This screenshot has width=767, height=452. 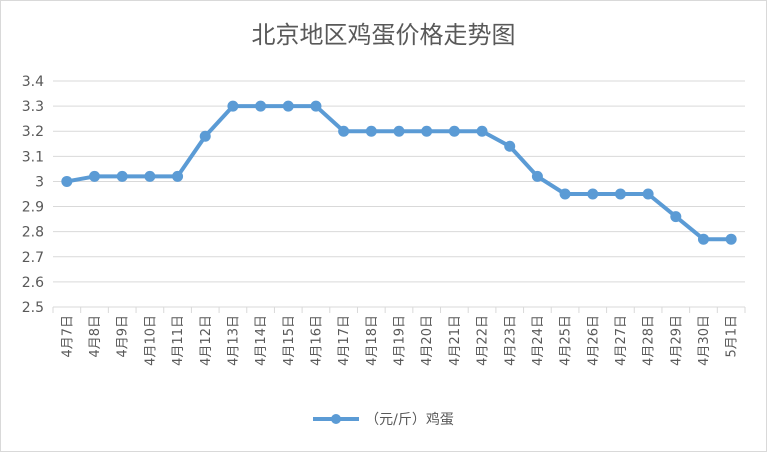 I want to click on x-tick-label: 5月1日, so click(x=732, y=336).